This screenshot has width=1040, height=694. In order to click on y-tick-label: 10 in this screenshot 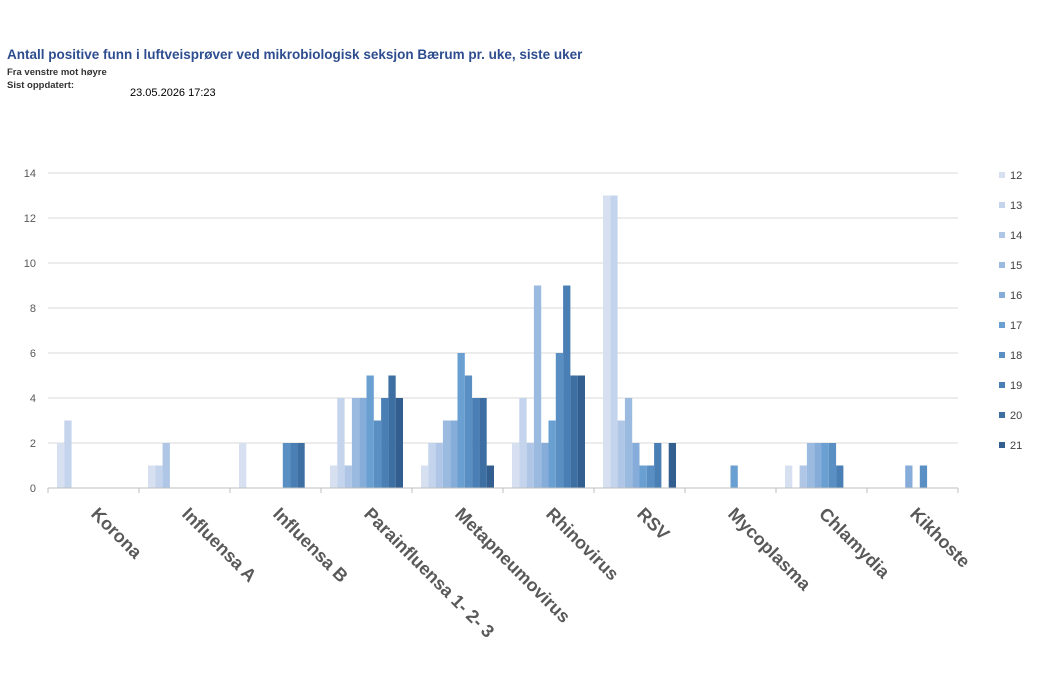, I will do `click(30, 264)`.